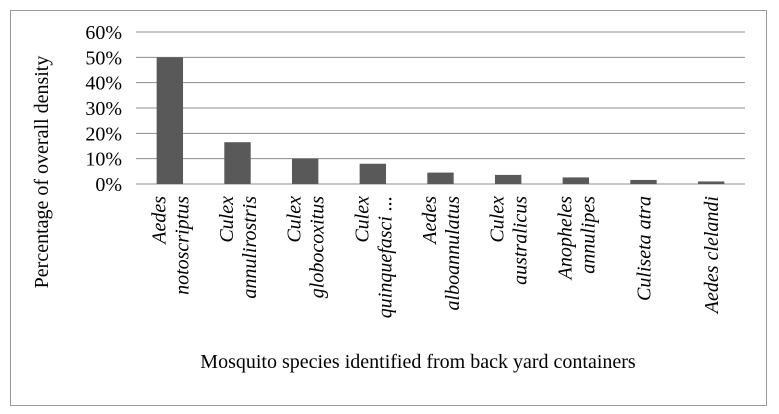 The width and height of the screenshot is (779, 414). Describe the element at coordinates (103, 109) in the screenshot. I see `y-tick-label: 30%` at that location.